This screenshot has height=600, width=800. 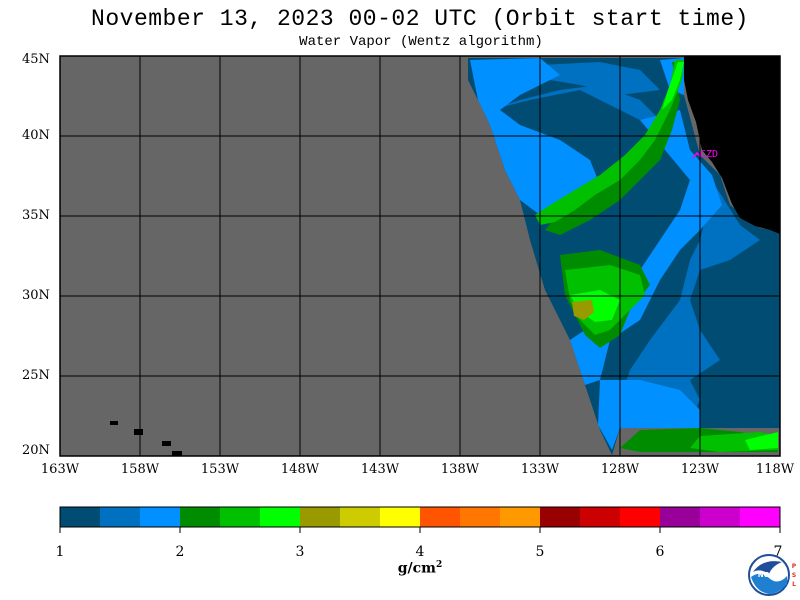 I want to click on colorbar-unit-label: g/cm2, so click(x=420, y=568).